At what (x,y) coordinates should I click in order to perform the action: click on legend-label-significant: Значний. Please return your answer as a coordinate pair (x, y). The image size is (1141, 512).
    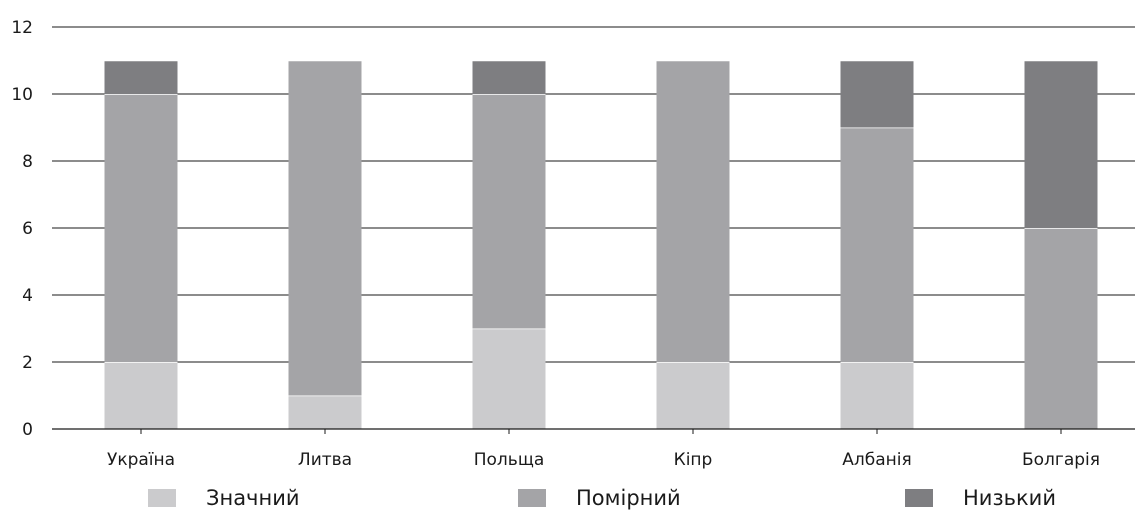
    Looking at the image, I should click on (253, 498).